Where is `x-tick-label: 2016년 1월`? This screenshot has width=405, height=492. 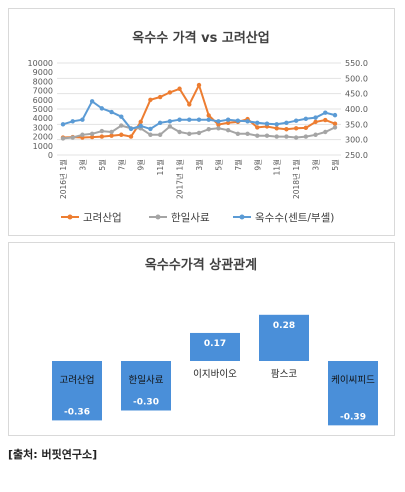
x-tick-label: 2016년 1월 is located at coordinates (63, 179).